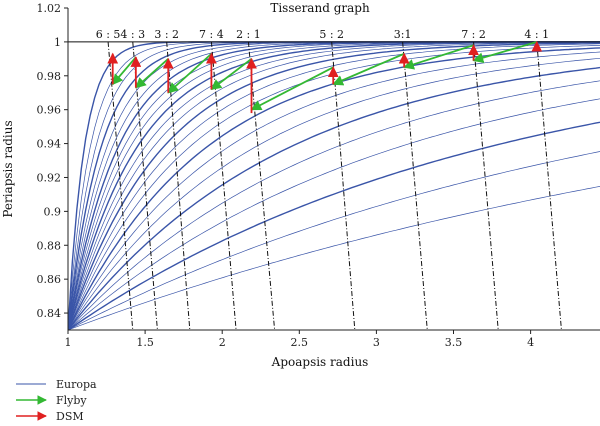 This screenshot has width=600, height=426. Describe the element at coordinates (49, 76) in the screenshot. I see `y-tick-label: 0.98` at that location.